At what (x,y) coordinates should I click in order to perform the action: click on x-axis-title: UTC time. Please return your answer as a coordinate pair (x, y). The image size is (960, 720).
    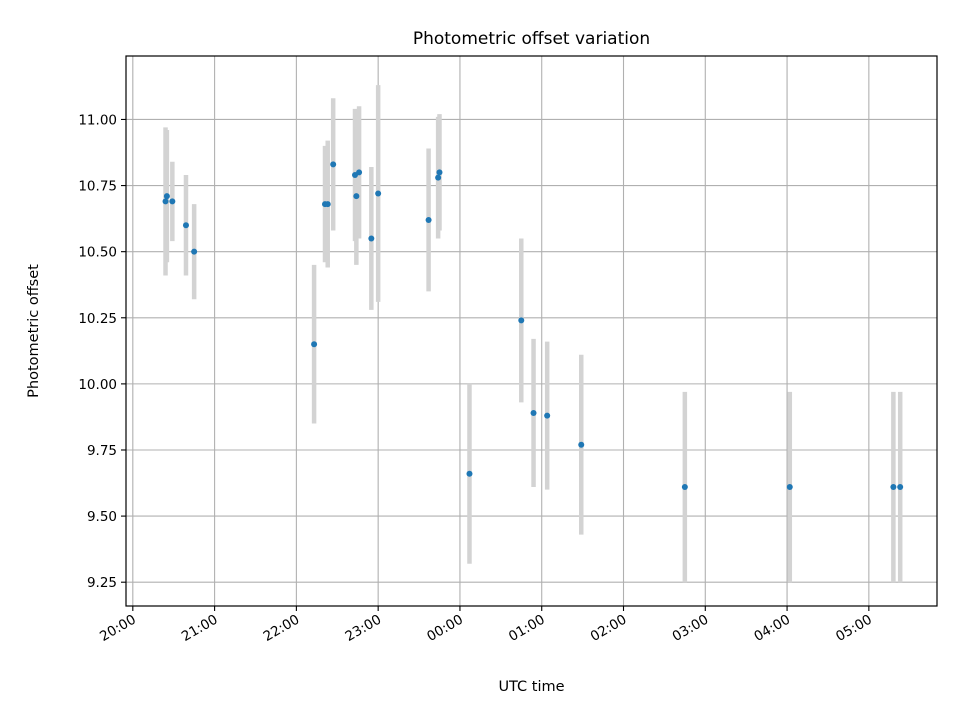
    Looking at the image, I should click on (531, 687).